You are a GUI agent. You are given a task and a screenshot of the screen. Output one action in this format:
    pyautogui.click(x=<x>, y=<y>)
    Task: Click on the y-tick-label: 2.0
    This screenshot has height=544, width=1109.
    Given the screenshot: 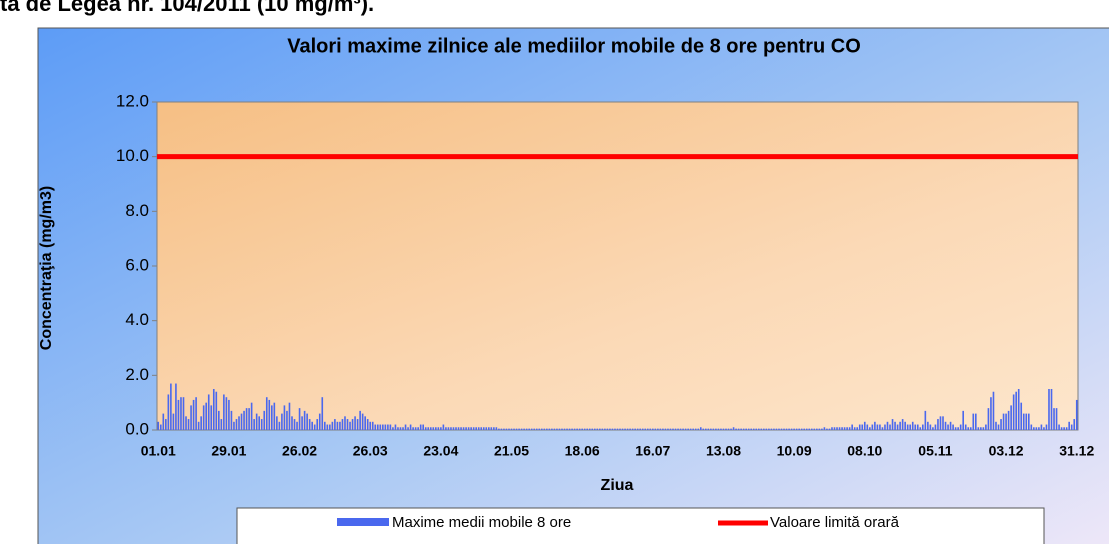 What is the action you would take?
    pyautogui.click(x=137, y=374)
    